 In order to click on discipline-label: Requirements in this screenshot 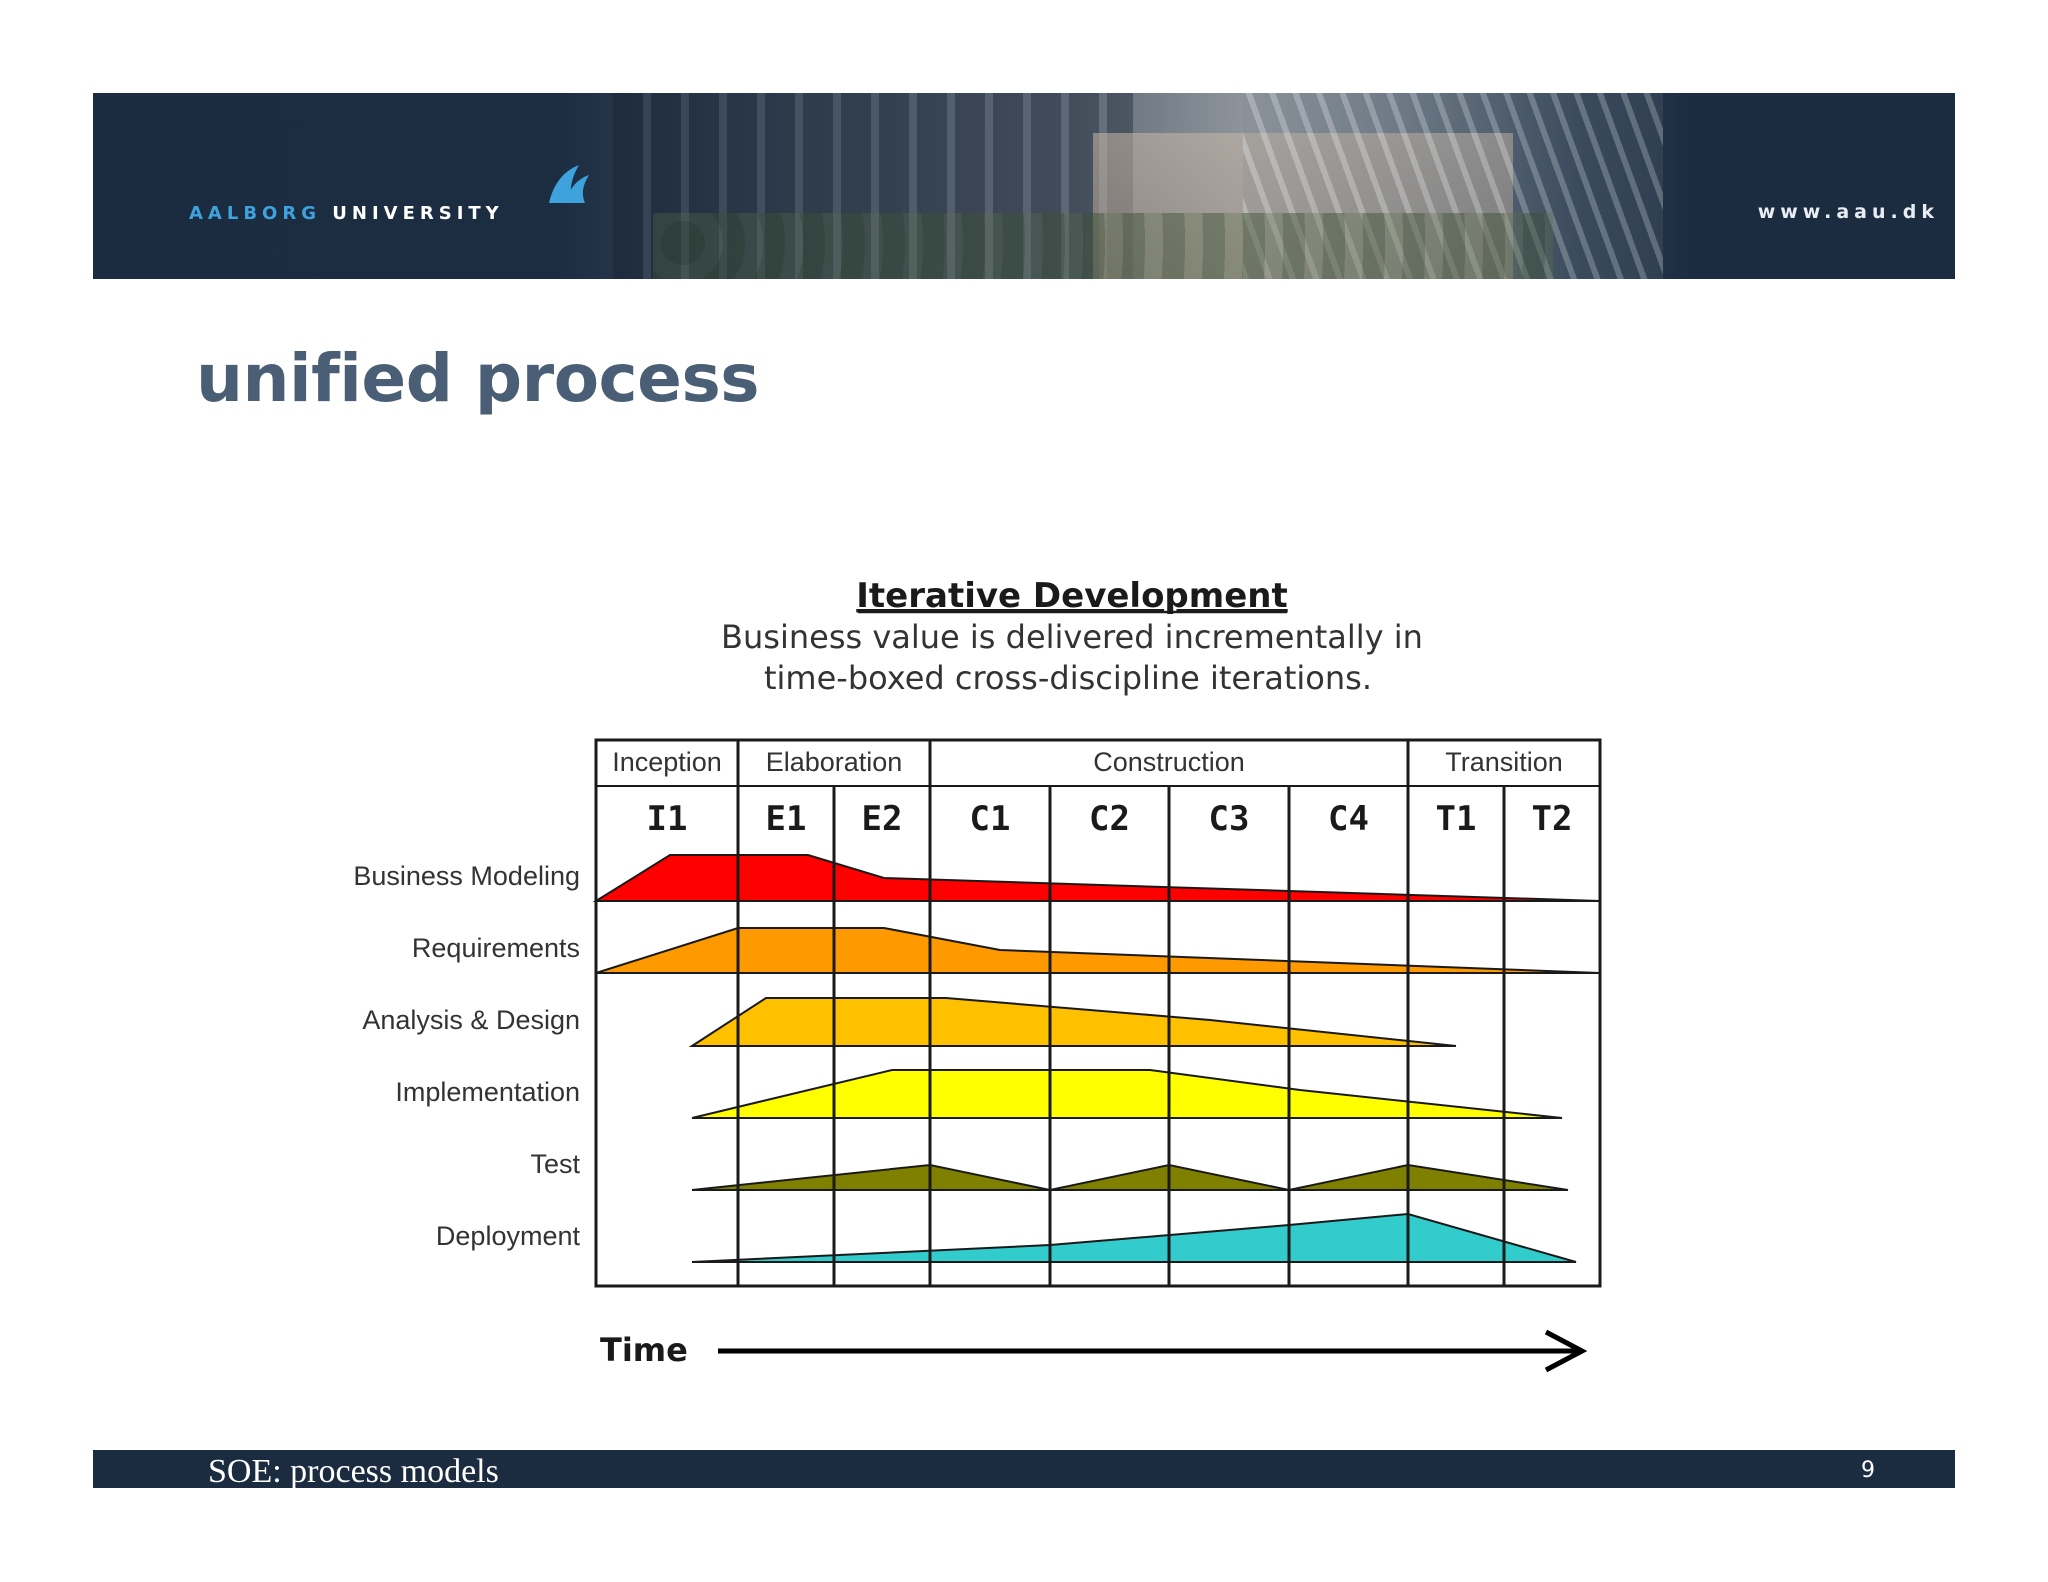, I will do `click(496, 948)`.